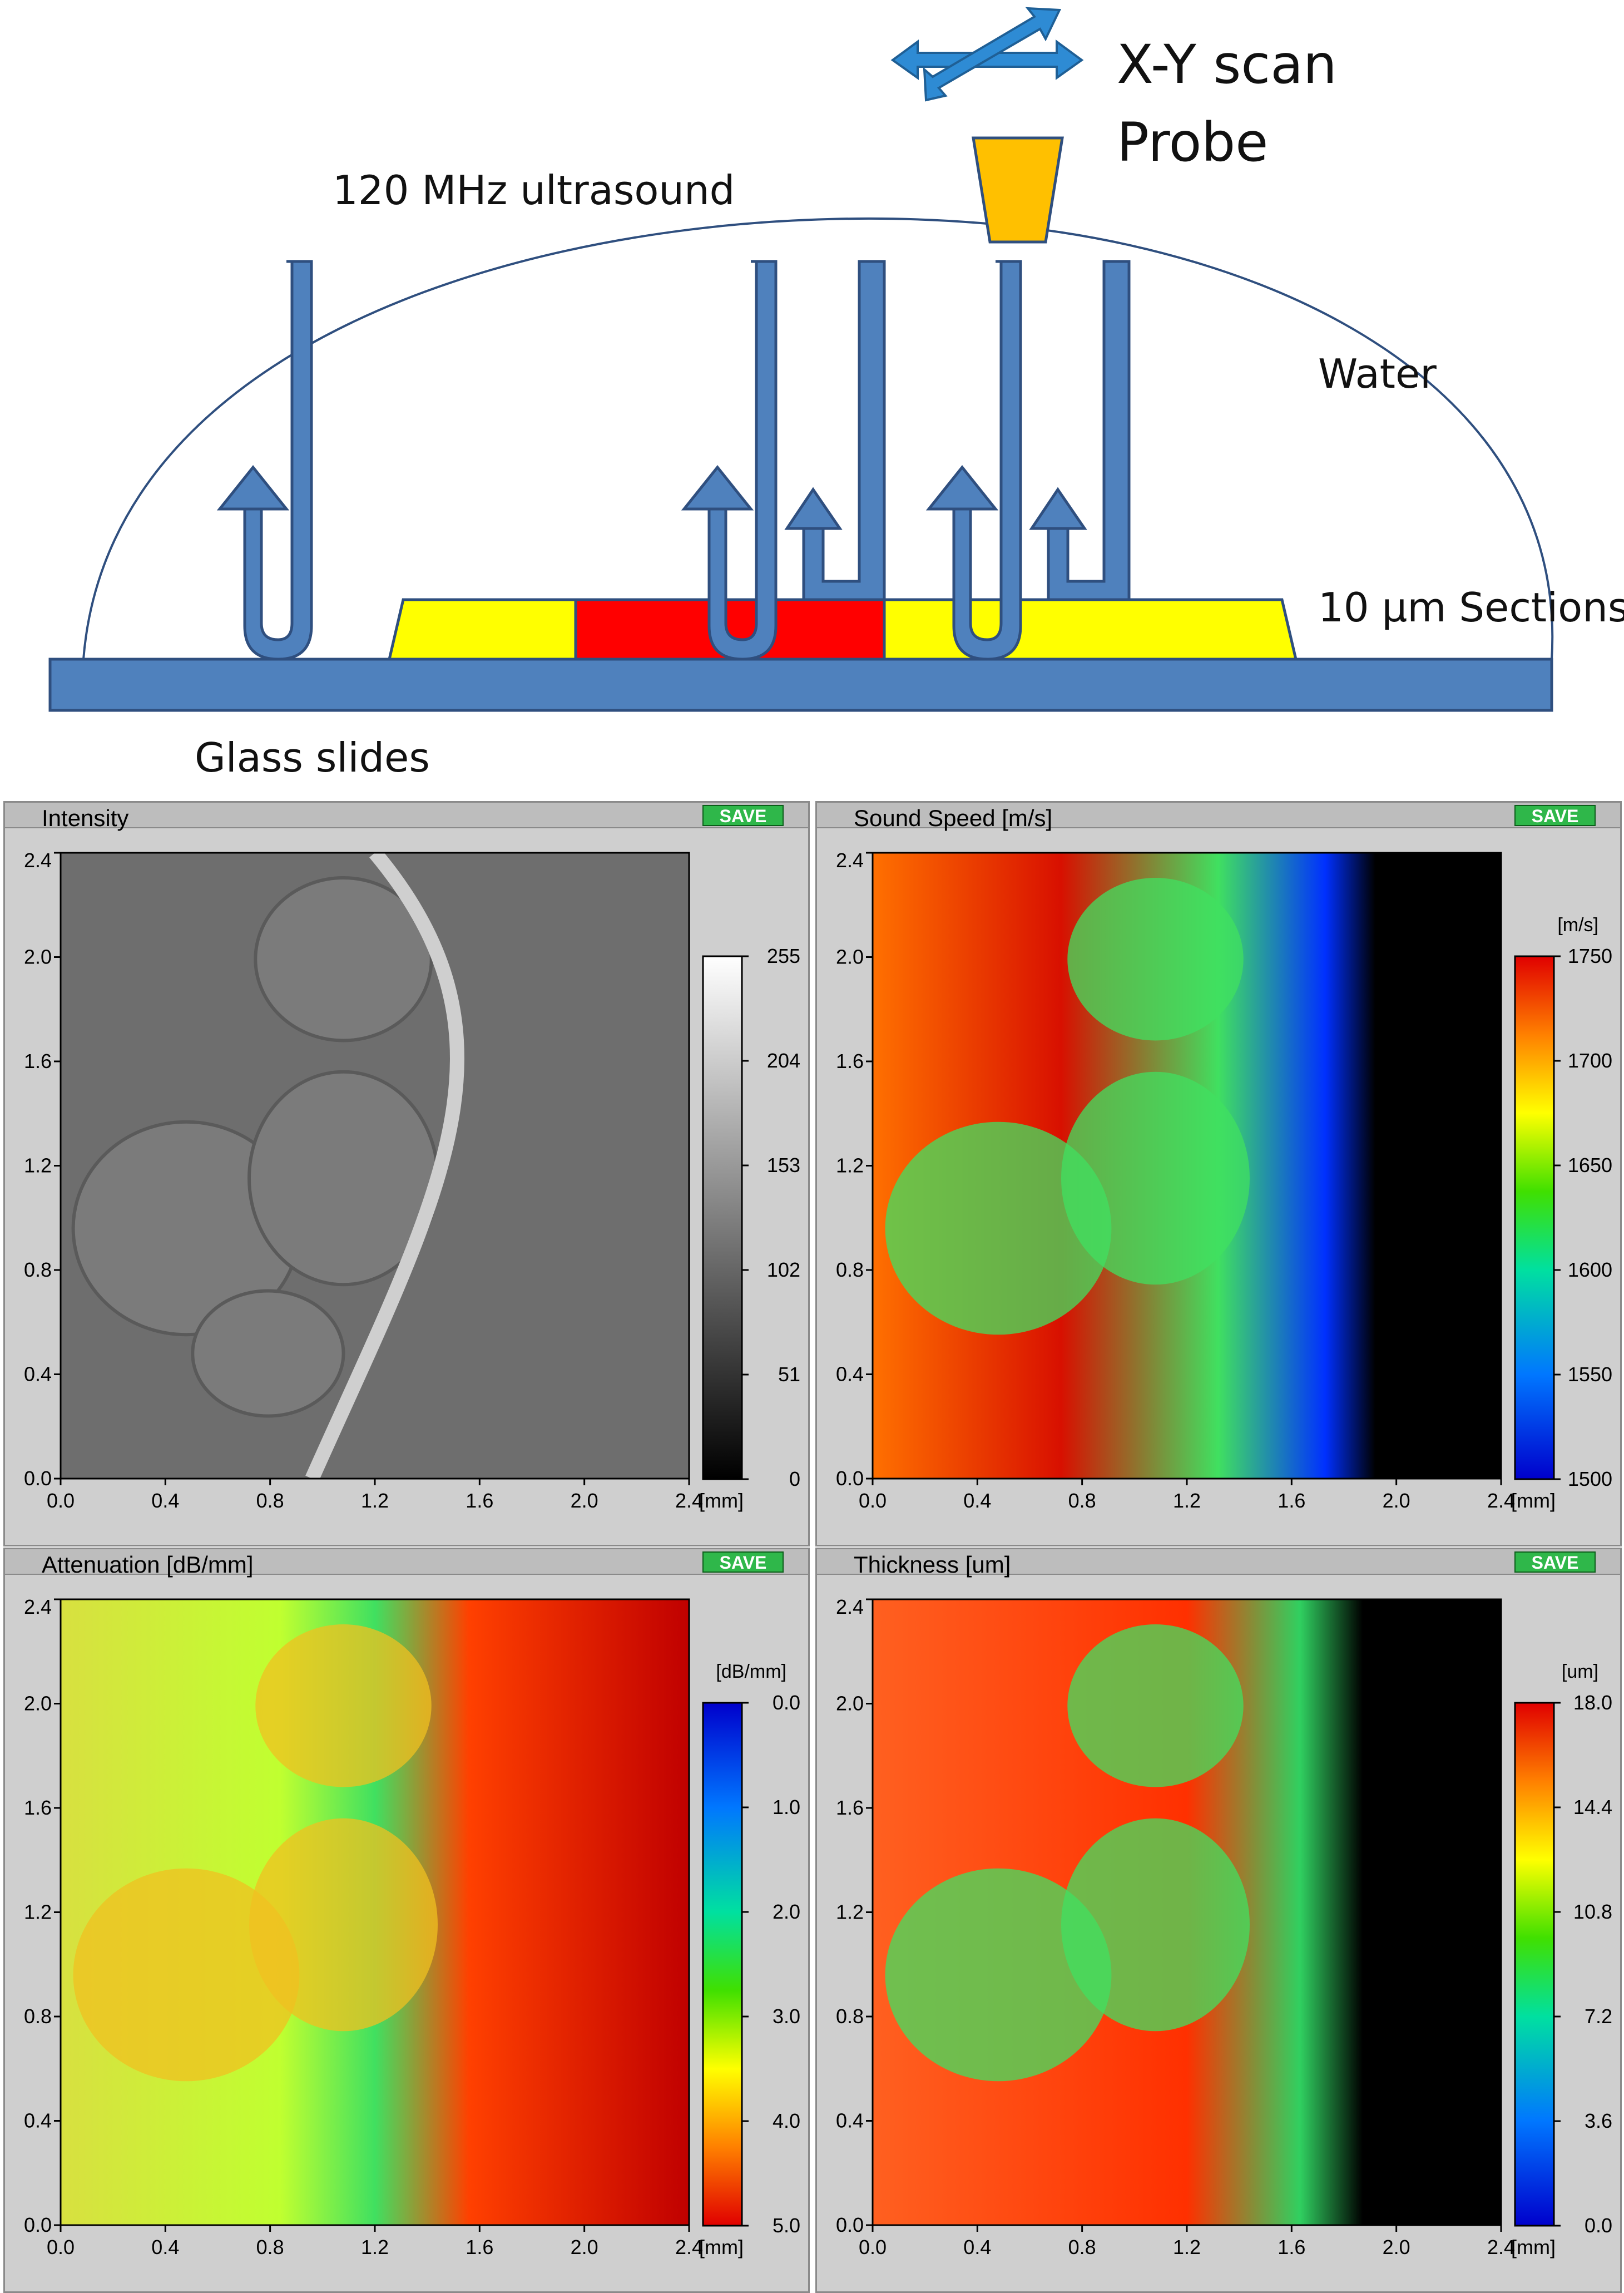 This screenshot has width=1624, height=2293. Describe the element at coordinates (1598, 2017) in the screenshot. I see `scale-tick-label: 7.2` at that location.